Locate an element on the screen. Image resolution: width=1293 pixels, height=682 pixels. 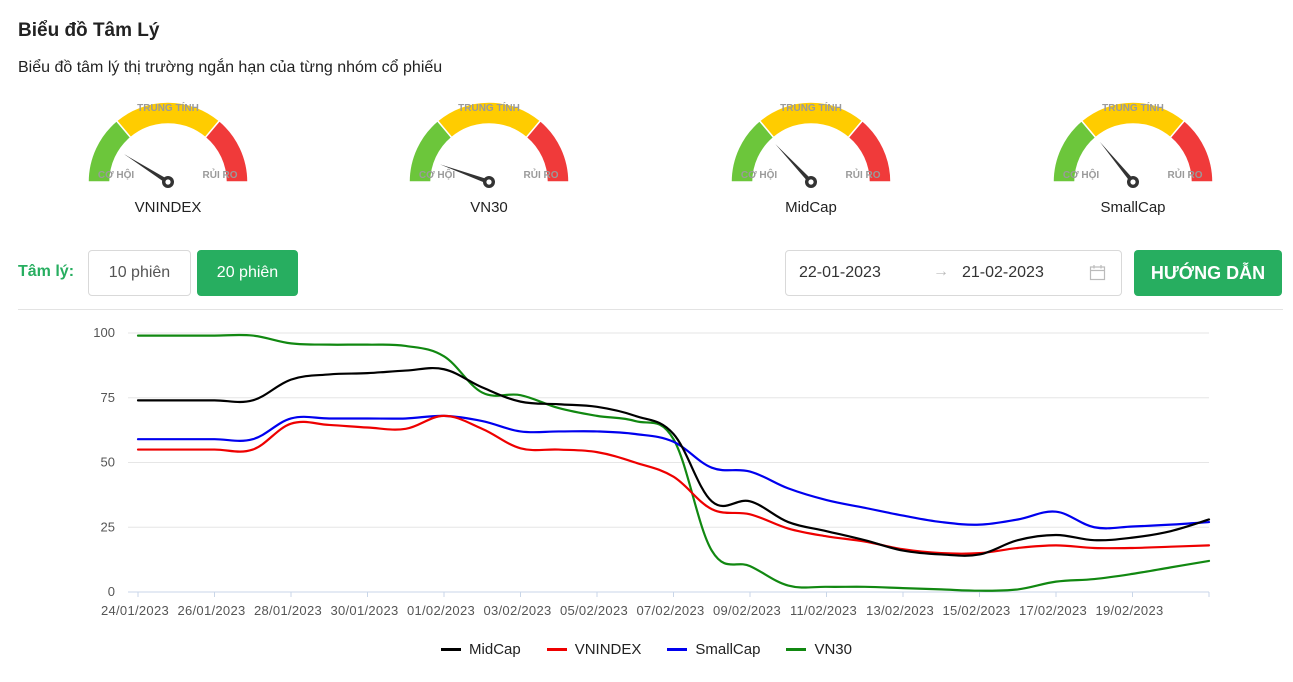
legend-label: SmallCap is located at coordinates (728, 649).